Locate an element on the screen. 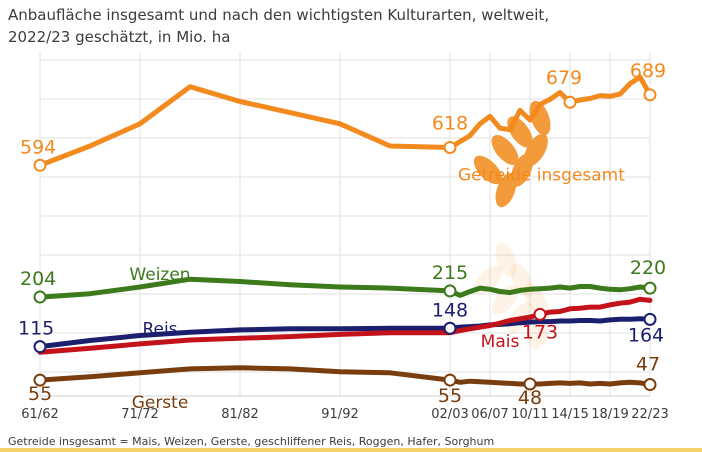  series-name-label: Weizen is located at coordinates (159, 275).